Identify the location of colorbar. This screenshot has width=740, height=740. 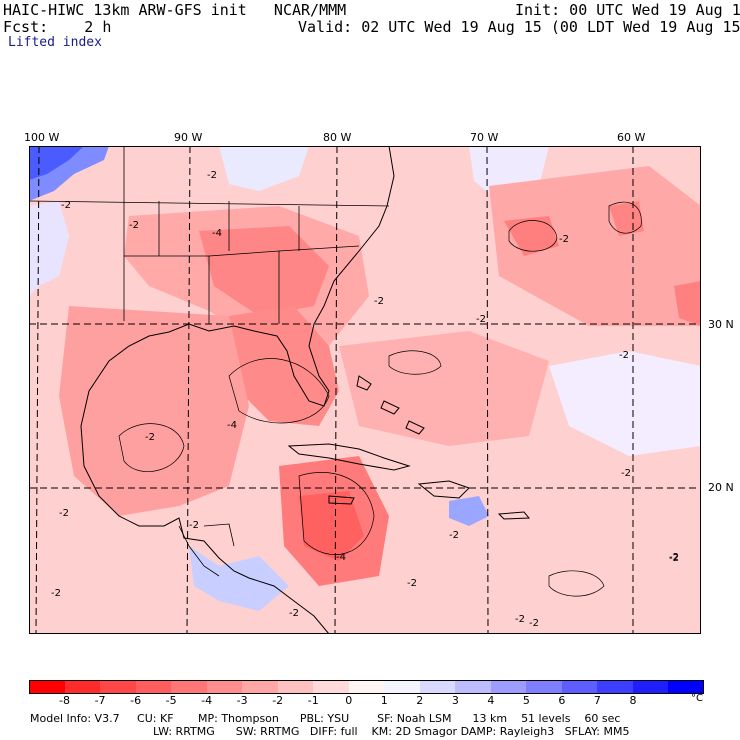
(367, 687).